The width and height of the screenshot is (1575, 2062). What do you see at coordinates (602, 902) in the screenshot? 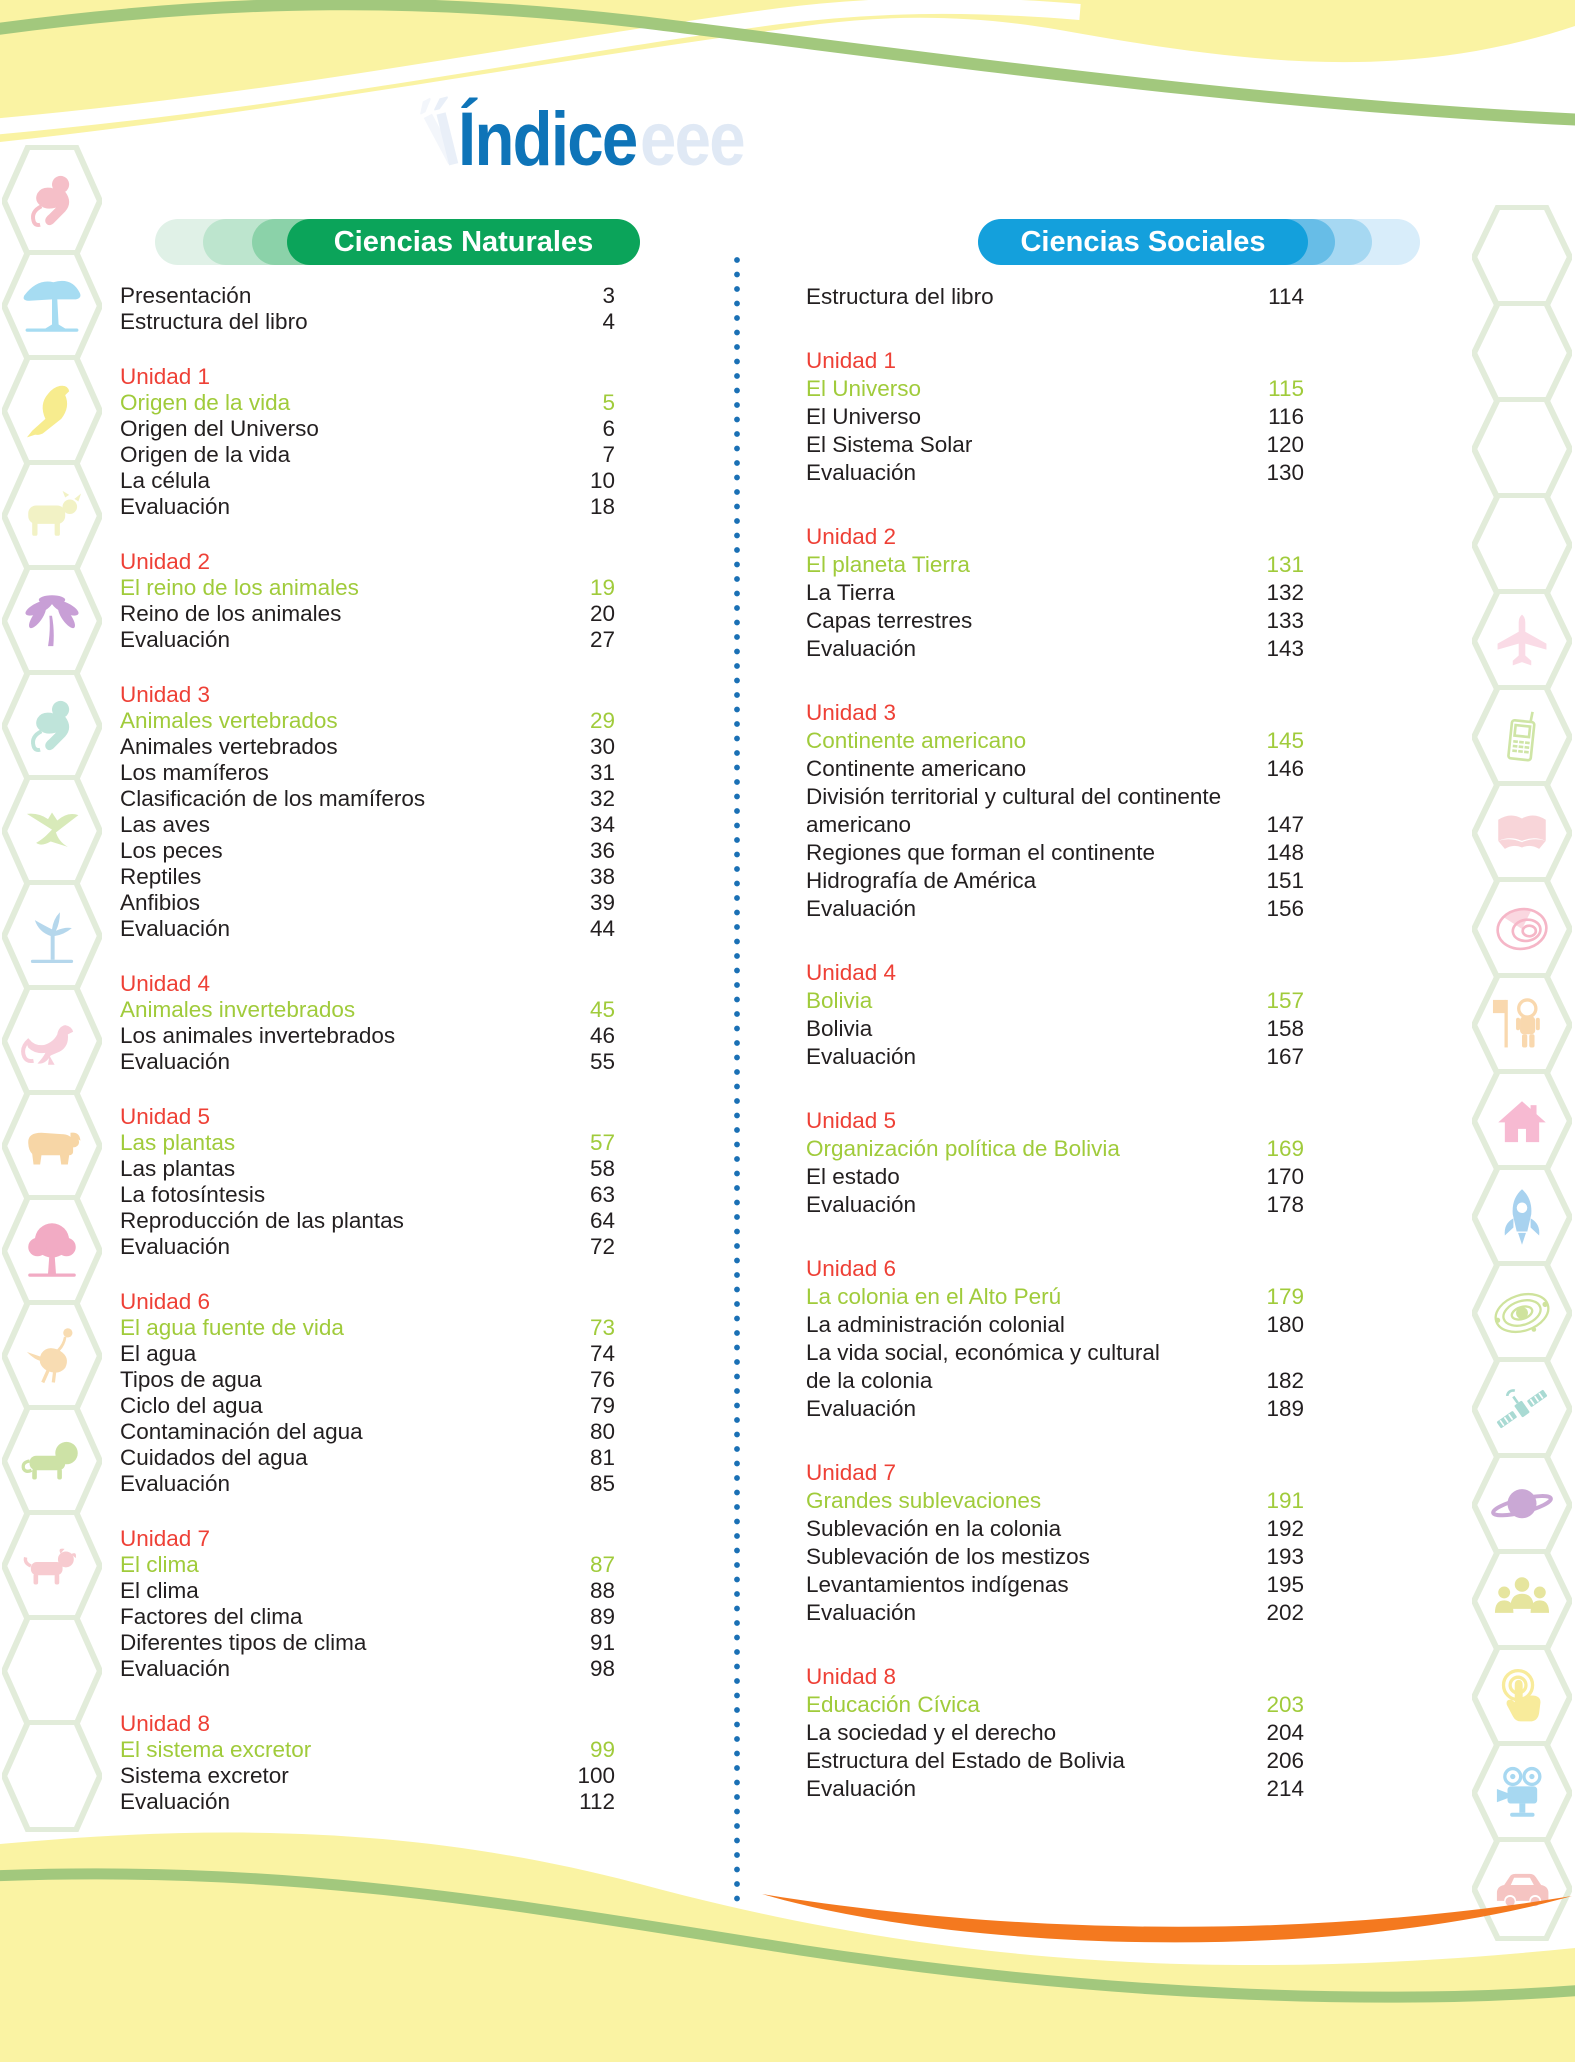
I see `toc-page-number: 39` at bounding box center [602, 902].